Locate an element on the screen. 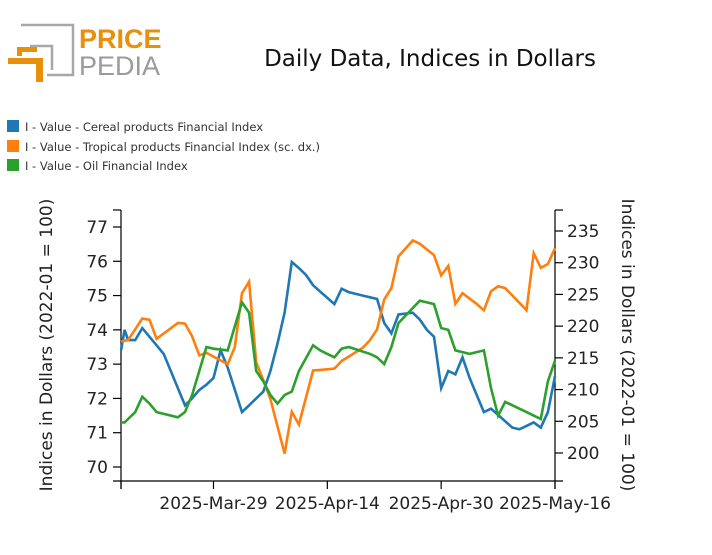 This screenshot has width=712, height=555. logo-frame-inner is located at coordinates (42, 57).